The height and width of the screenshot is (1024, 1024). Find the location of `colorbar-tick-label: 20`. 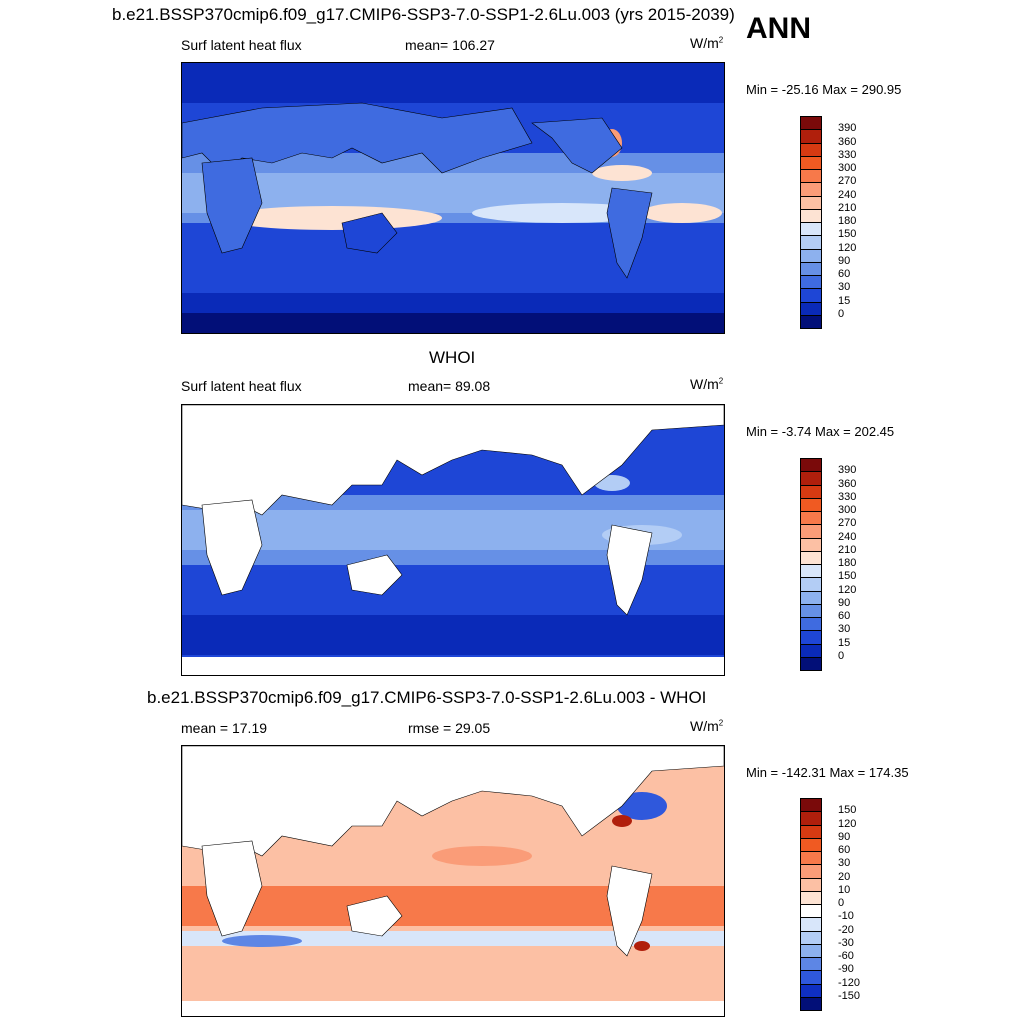

colorbar-tick-label: 20 is located at coordinates (844, 876).